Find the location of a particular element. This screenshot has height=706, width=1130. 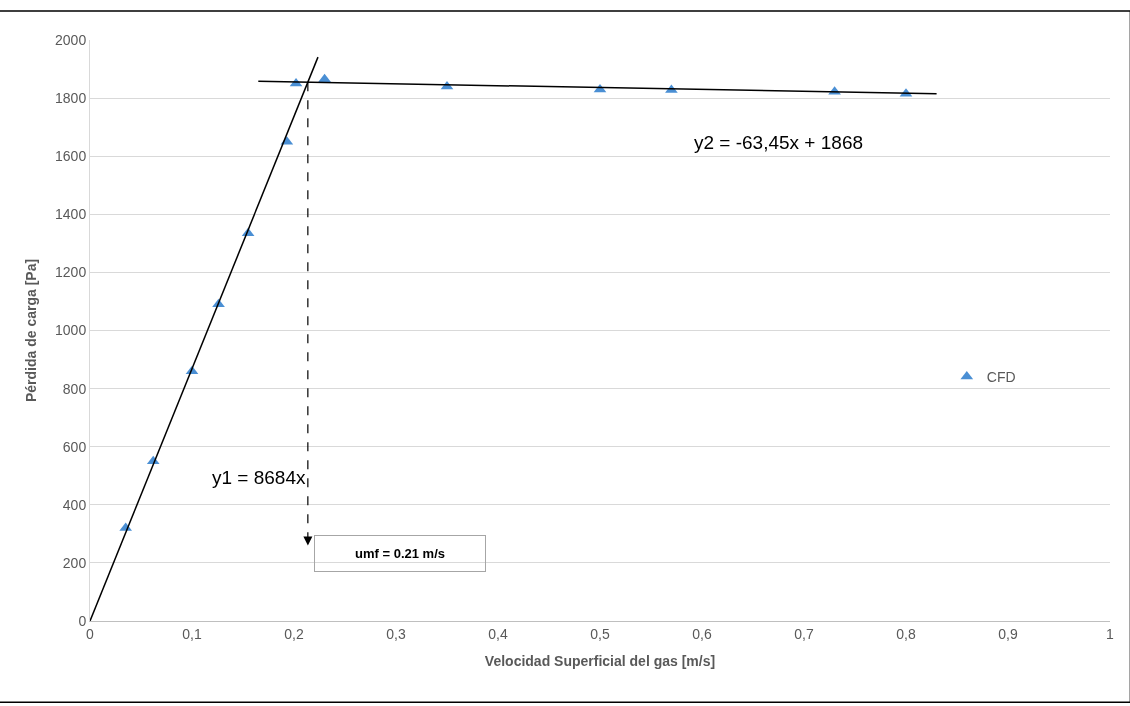

annotation: y2 = -63,45x + 1868 is located at coordinates (779, 142).